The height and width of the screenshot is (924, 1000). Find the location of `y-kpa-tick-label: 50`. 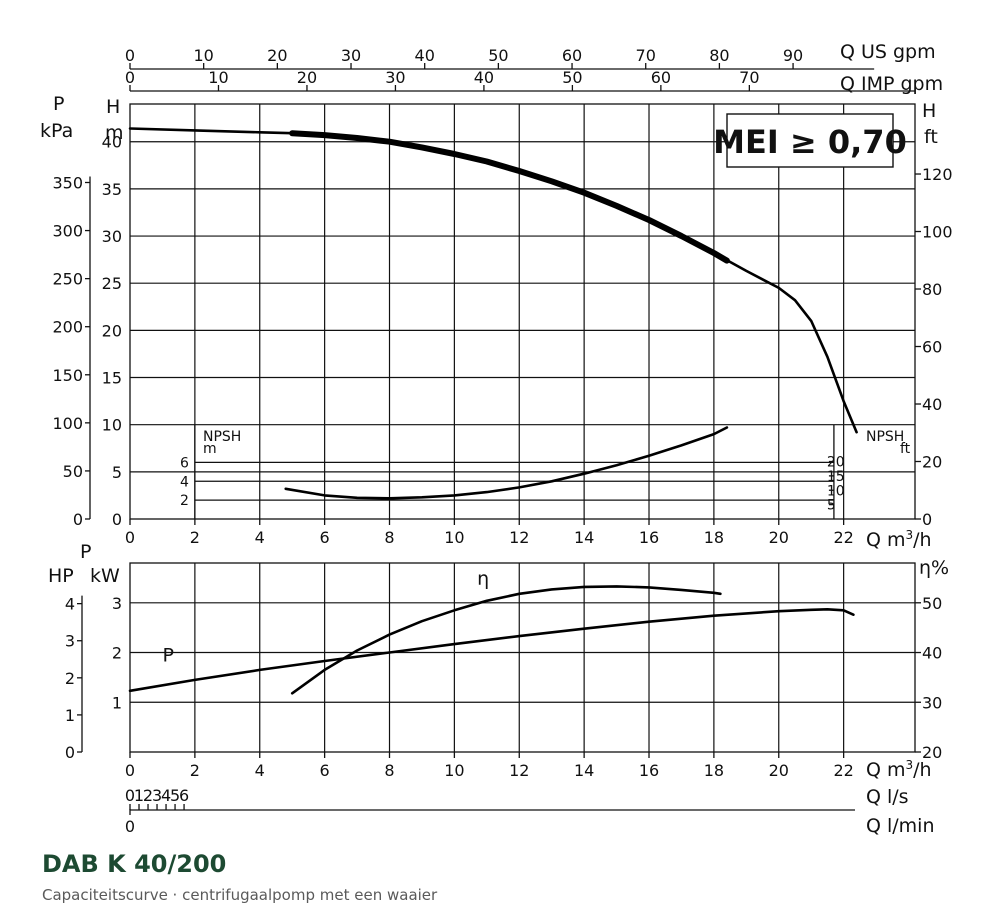

y-kpa-tick-label: 50 is located at coordinates (73, 471).